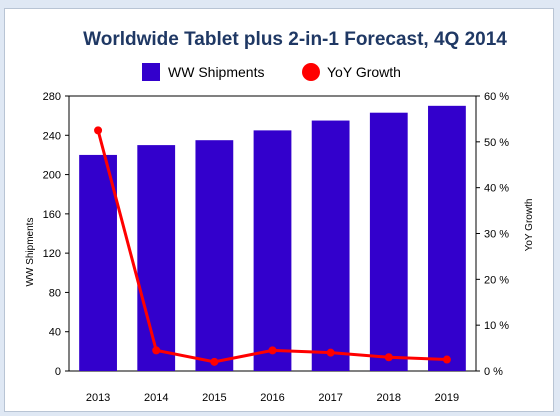 The image size is (560, 416). Describe the element at coordinates (496, 326) in the screenshot. I see `y2-tick-label: 10 %` at that location.